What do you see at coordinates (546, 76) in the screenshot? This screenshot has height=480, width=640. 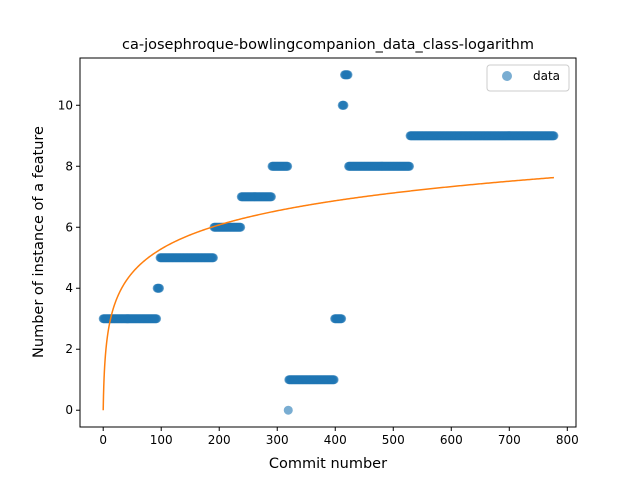 I see `legend-label-data: data` at bounding box center [546, 76].